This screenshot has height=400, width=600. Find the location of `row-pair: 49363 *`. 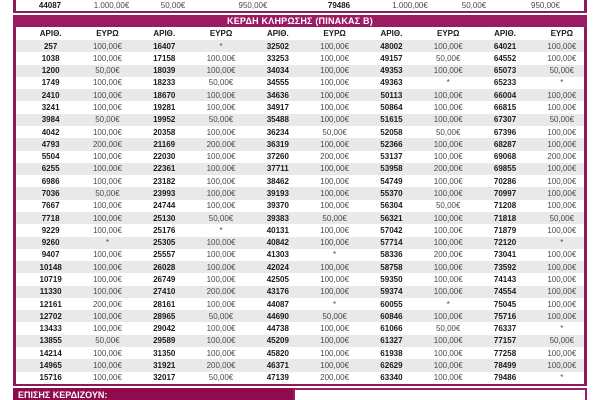

row-pair: 49363 * is located at coordinates (414, 83).